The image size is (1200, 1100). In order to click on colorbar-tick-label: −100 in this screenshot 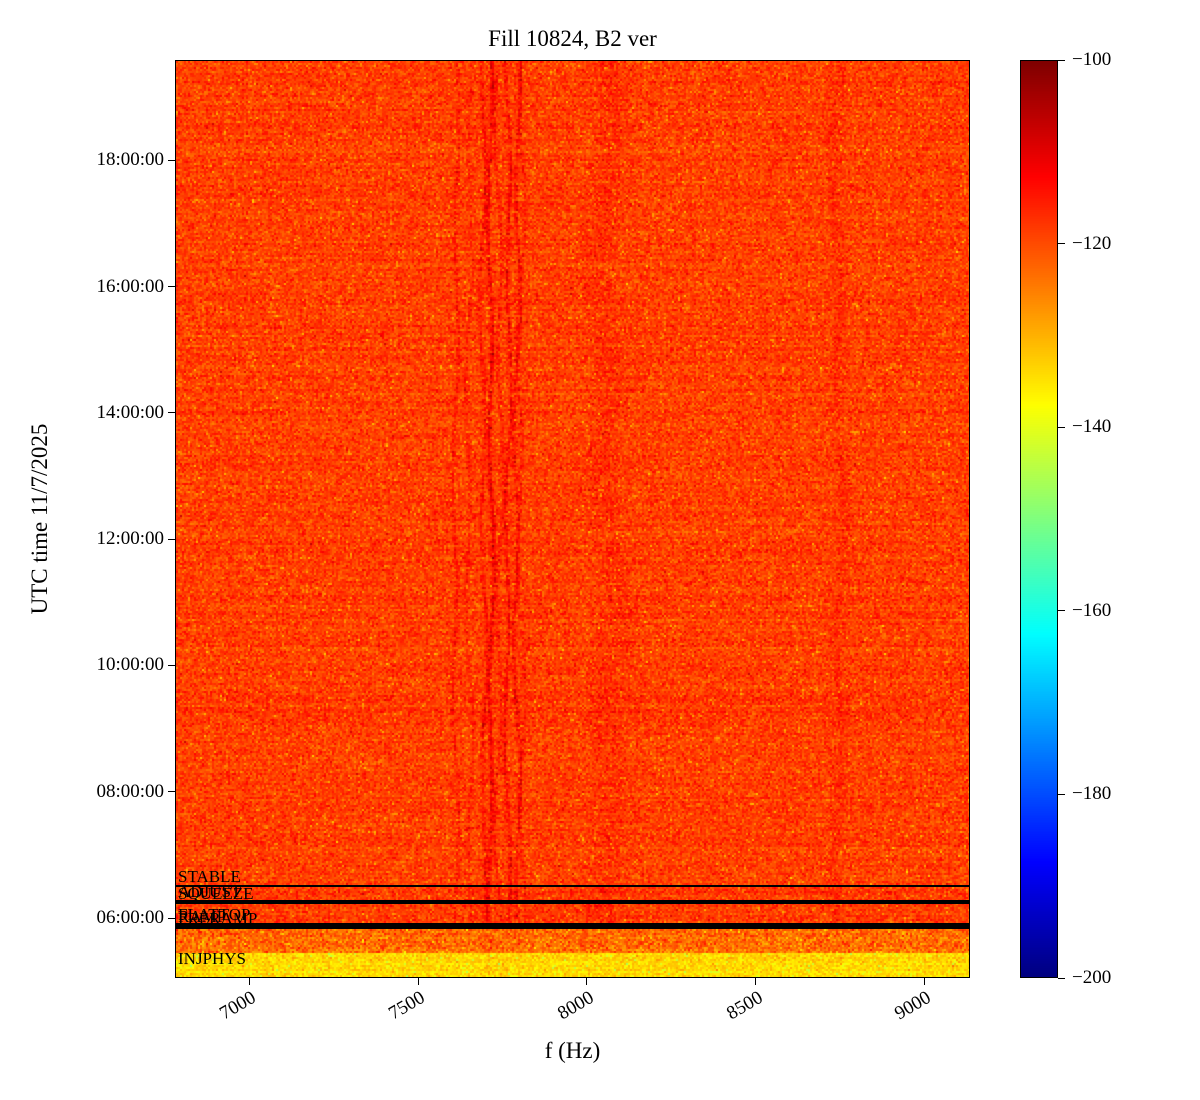, I will do `click(1092, 59)`.